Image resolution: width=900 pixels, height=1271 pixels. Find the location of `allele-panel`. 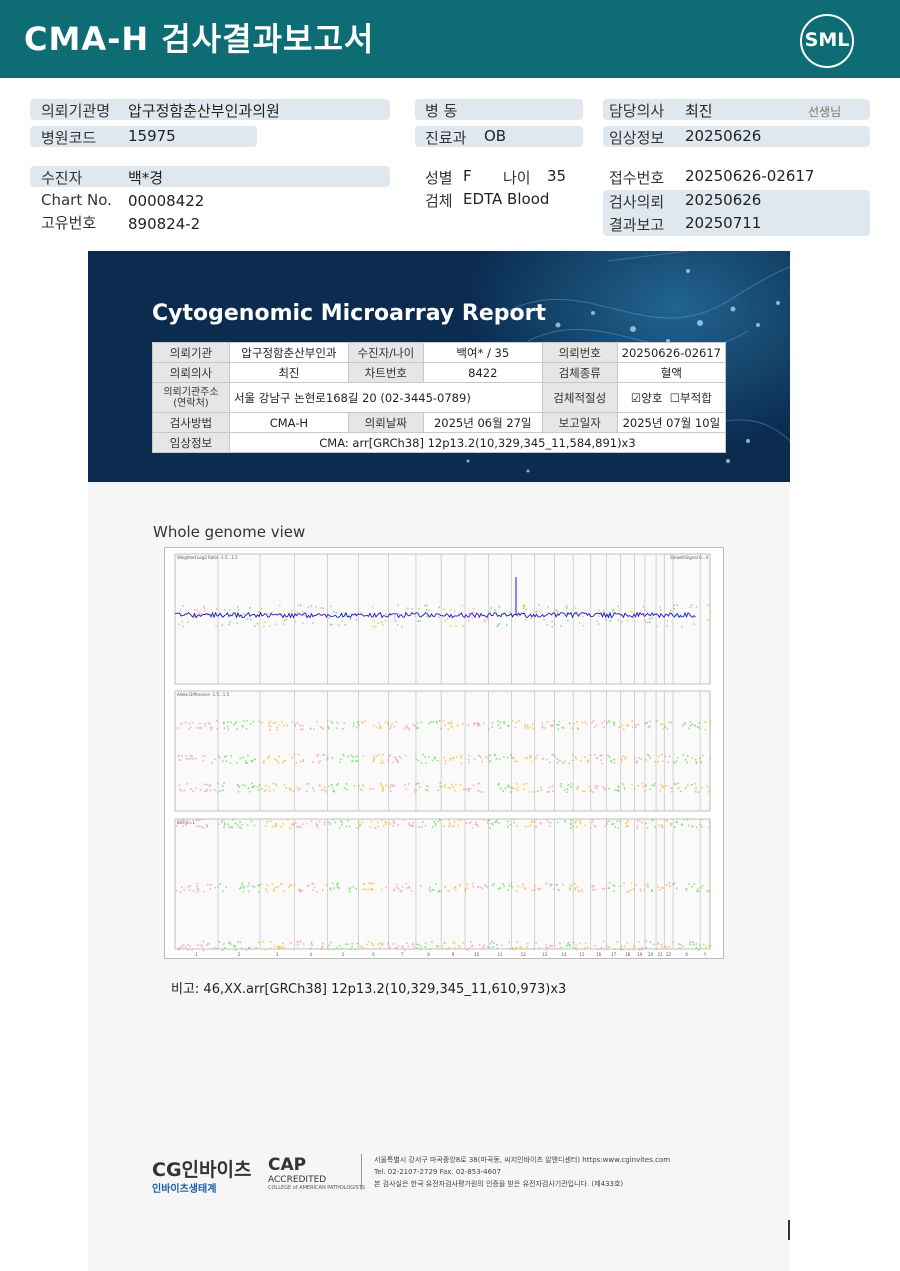

allele-panel is located at coordinates (442, 751).